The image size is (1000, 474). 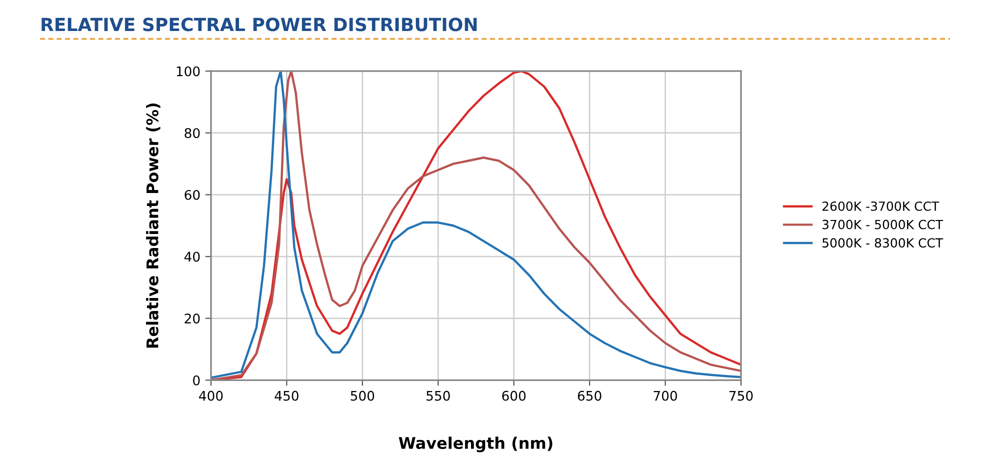 I want to click on x-axis-title: Wavelength (nm), so click(x=475, y=444).